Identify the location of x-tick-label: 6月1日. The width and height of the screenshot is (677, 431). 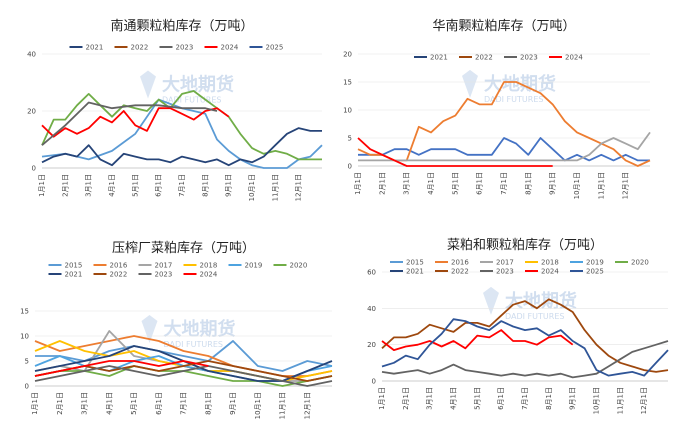
(501, 398).